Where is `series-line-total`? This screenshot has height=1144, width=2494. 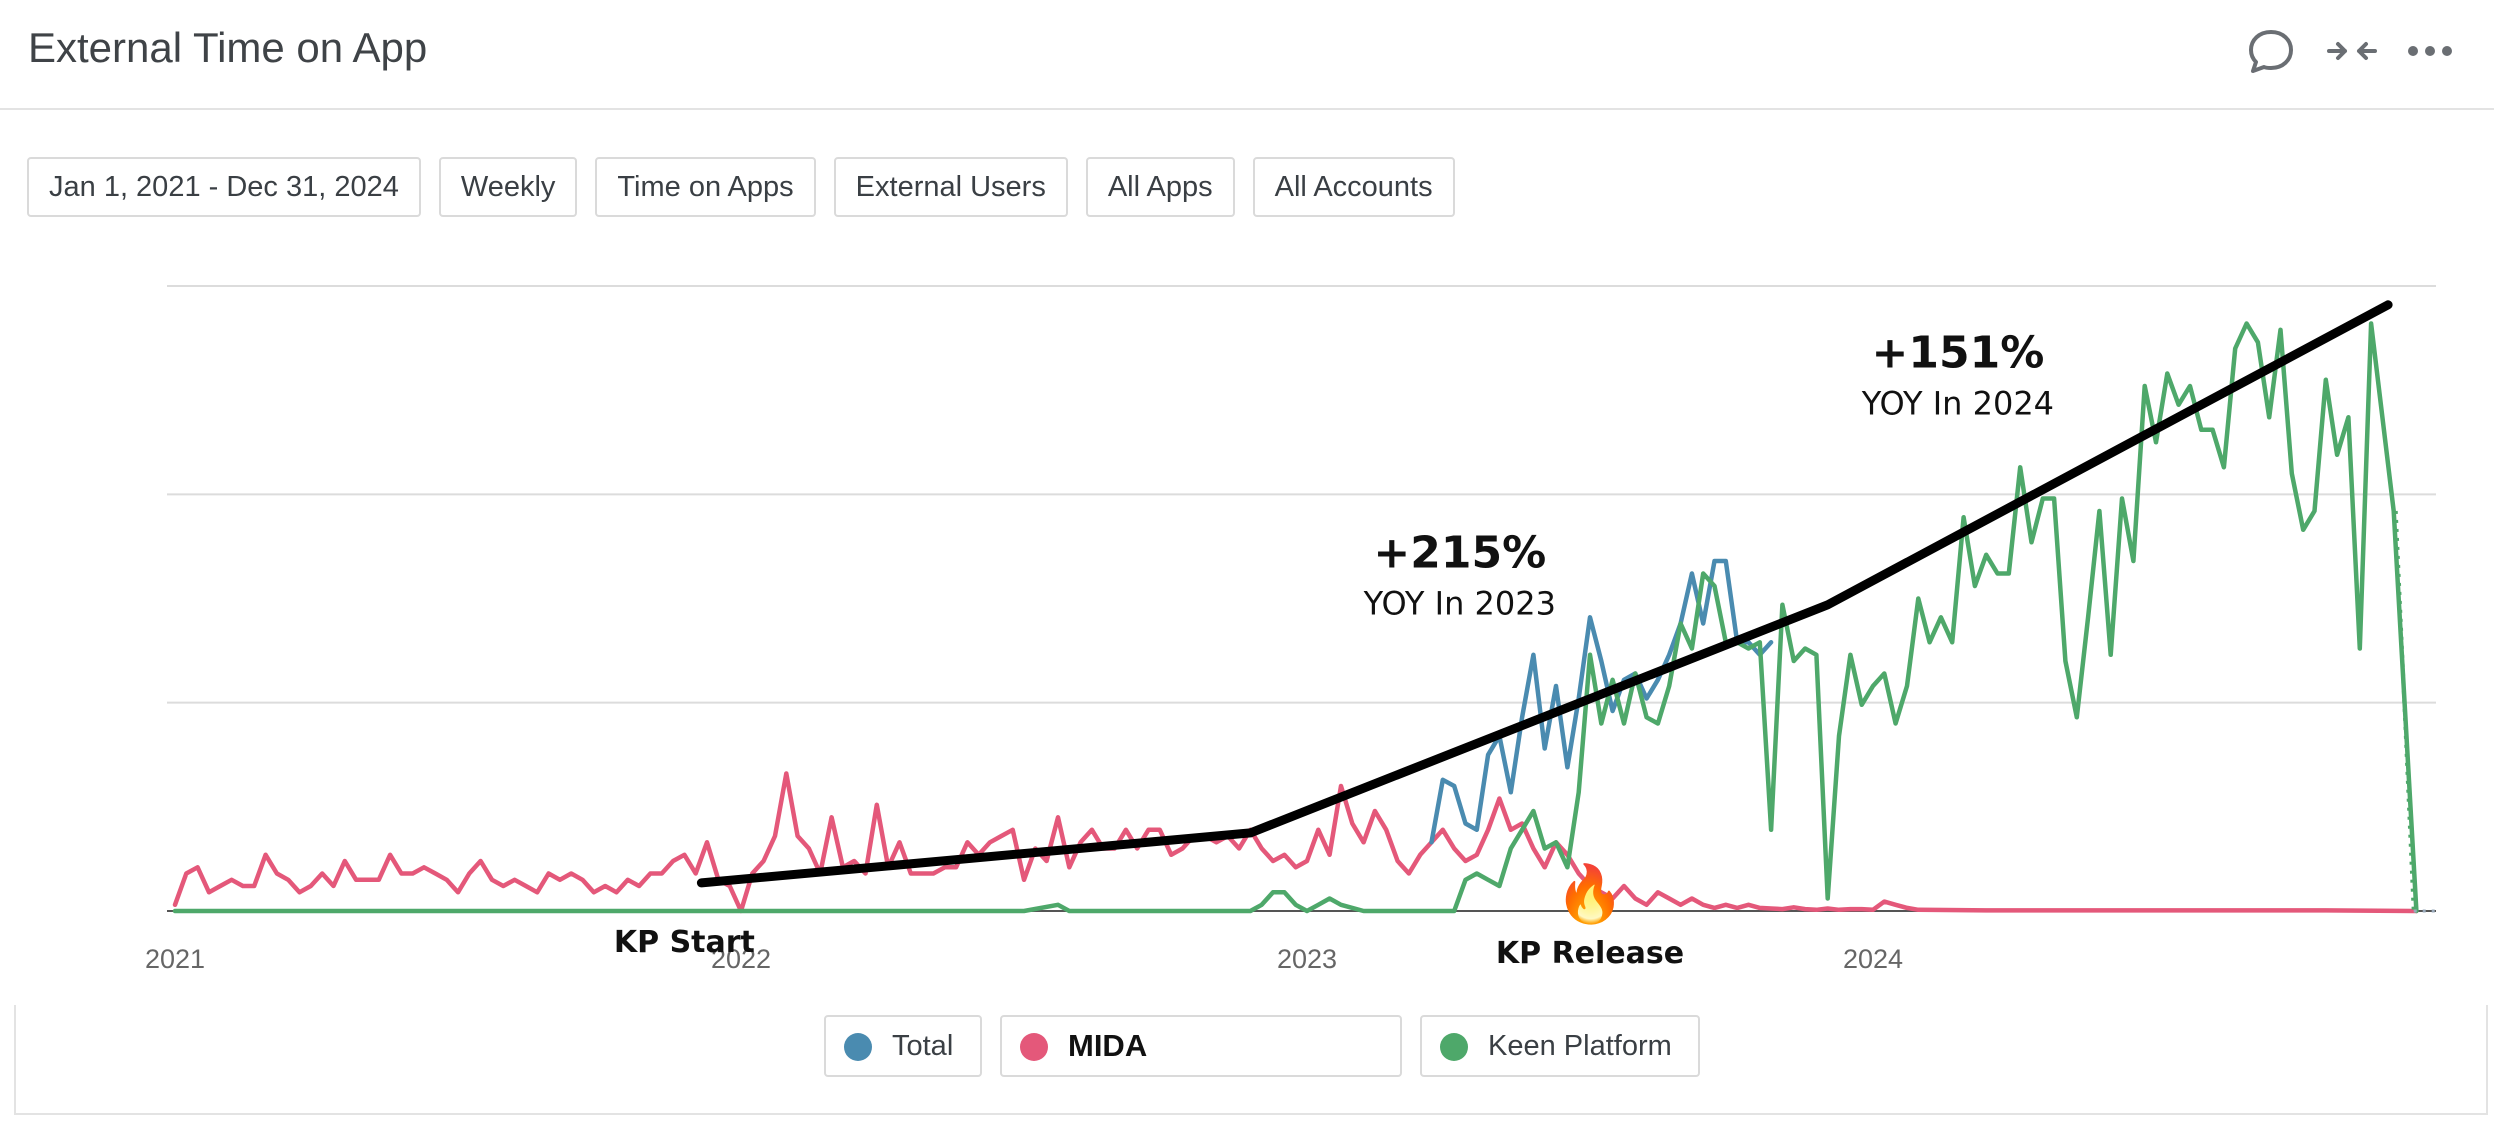
series-line-total is located at coordinates (1601, 701).